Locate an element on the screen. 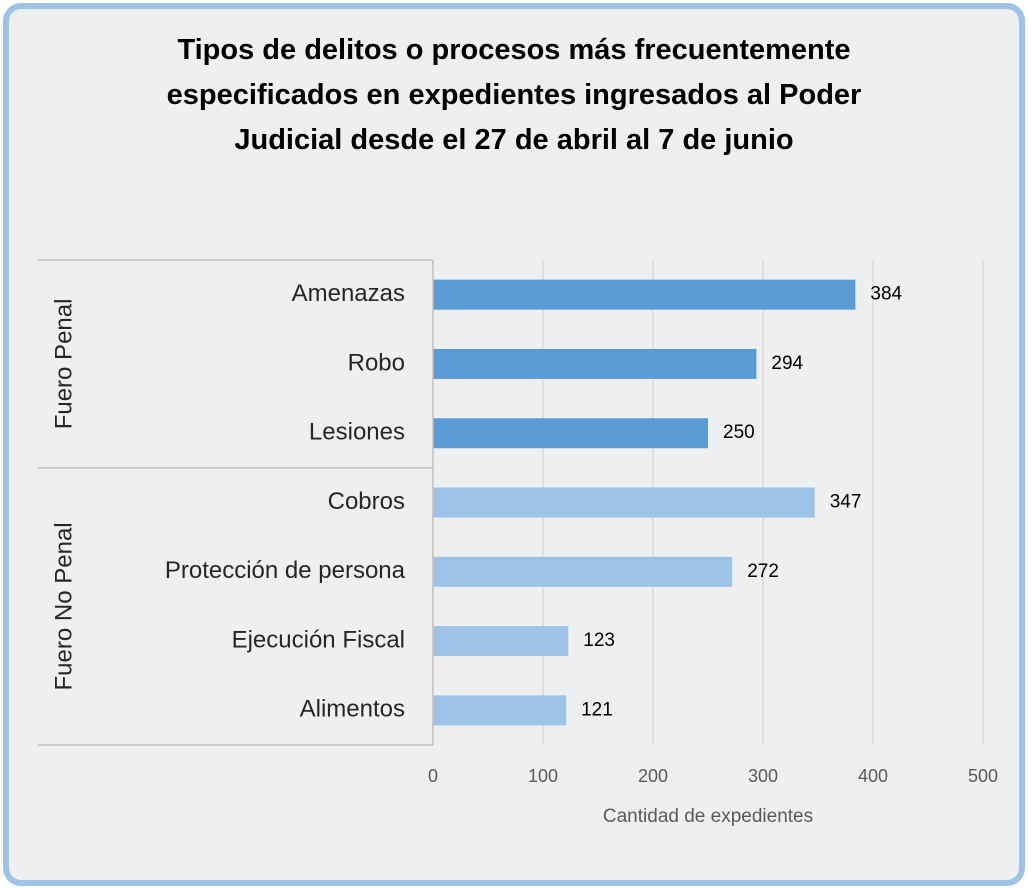  x-tick-label: 200 is located at coordinates (653, 776).